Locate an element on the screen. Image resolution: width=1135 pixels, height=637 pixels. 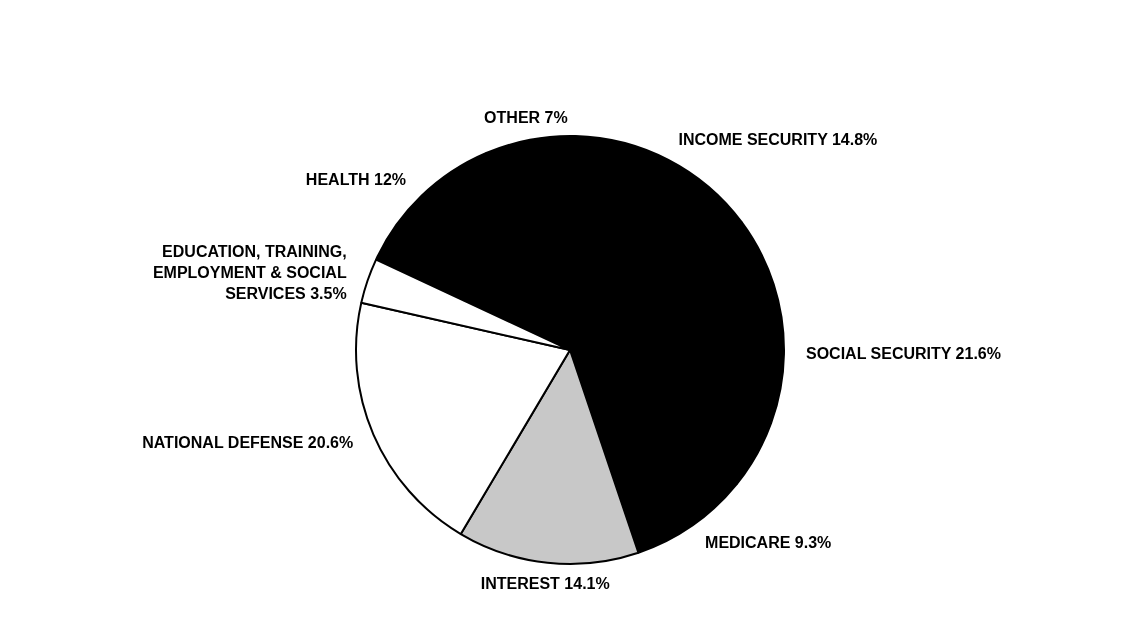
slice-label: HEALTH 12% is located at coordinates (356, 179).